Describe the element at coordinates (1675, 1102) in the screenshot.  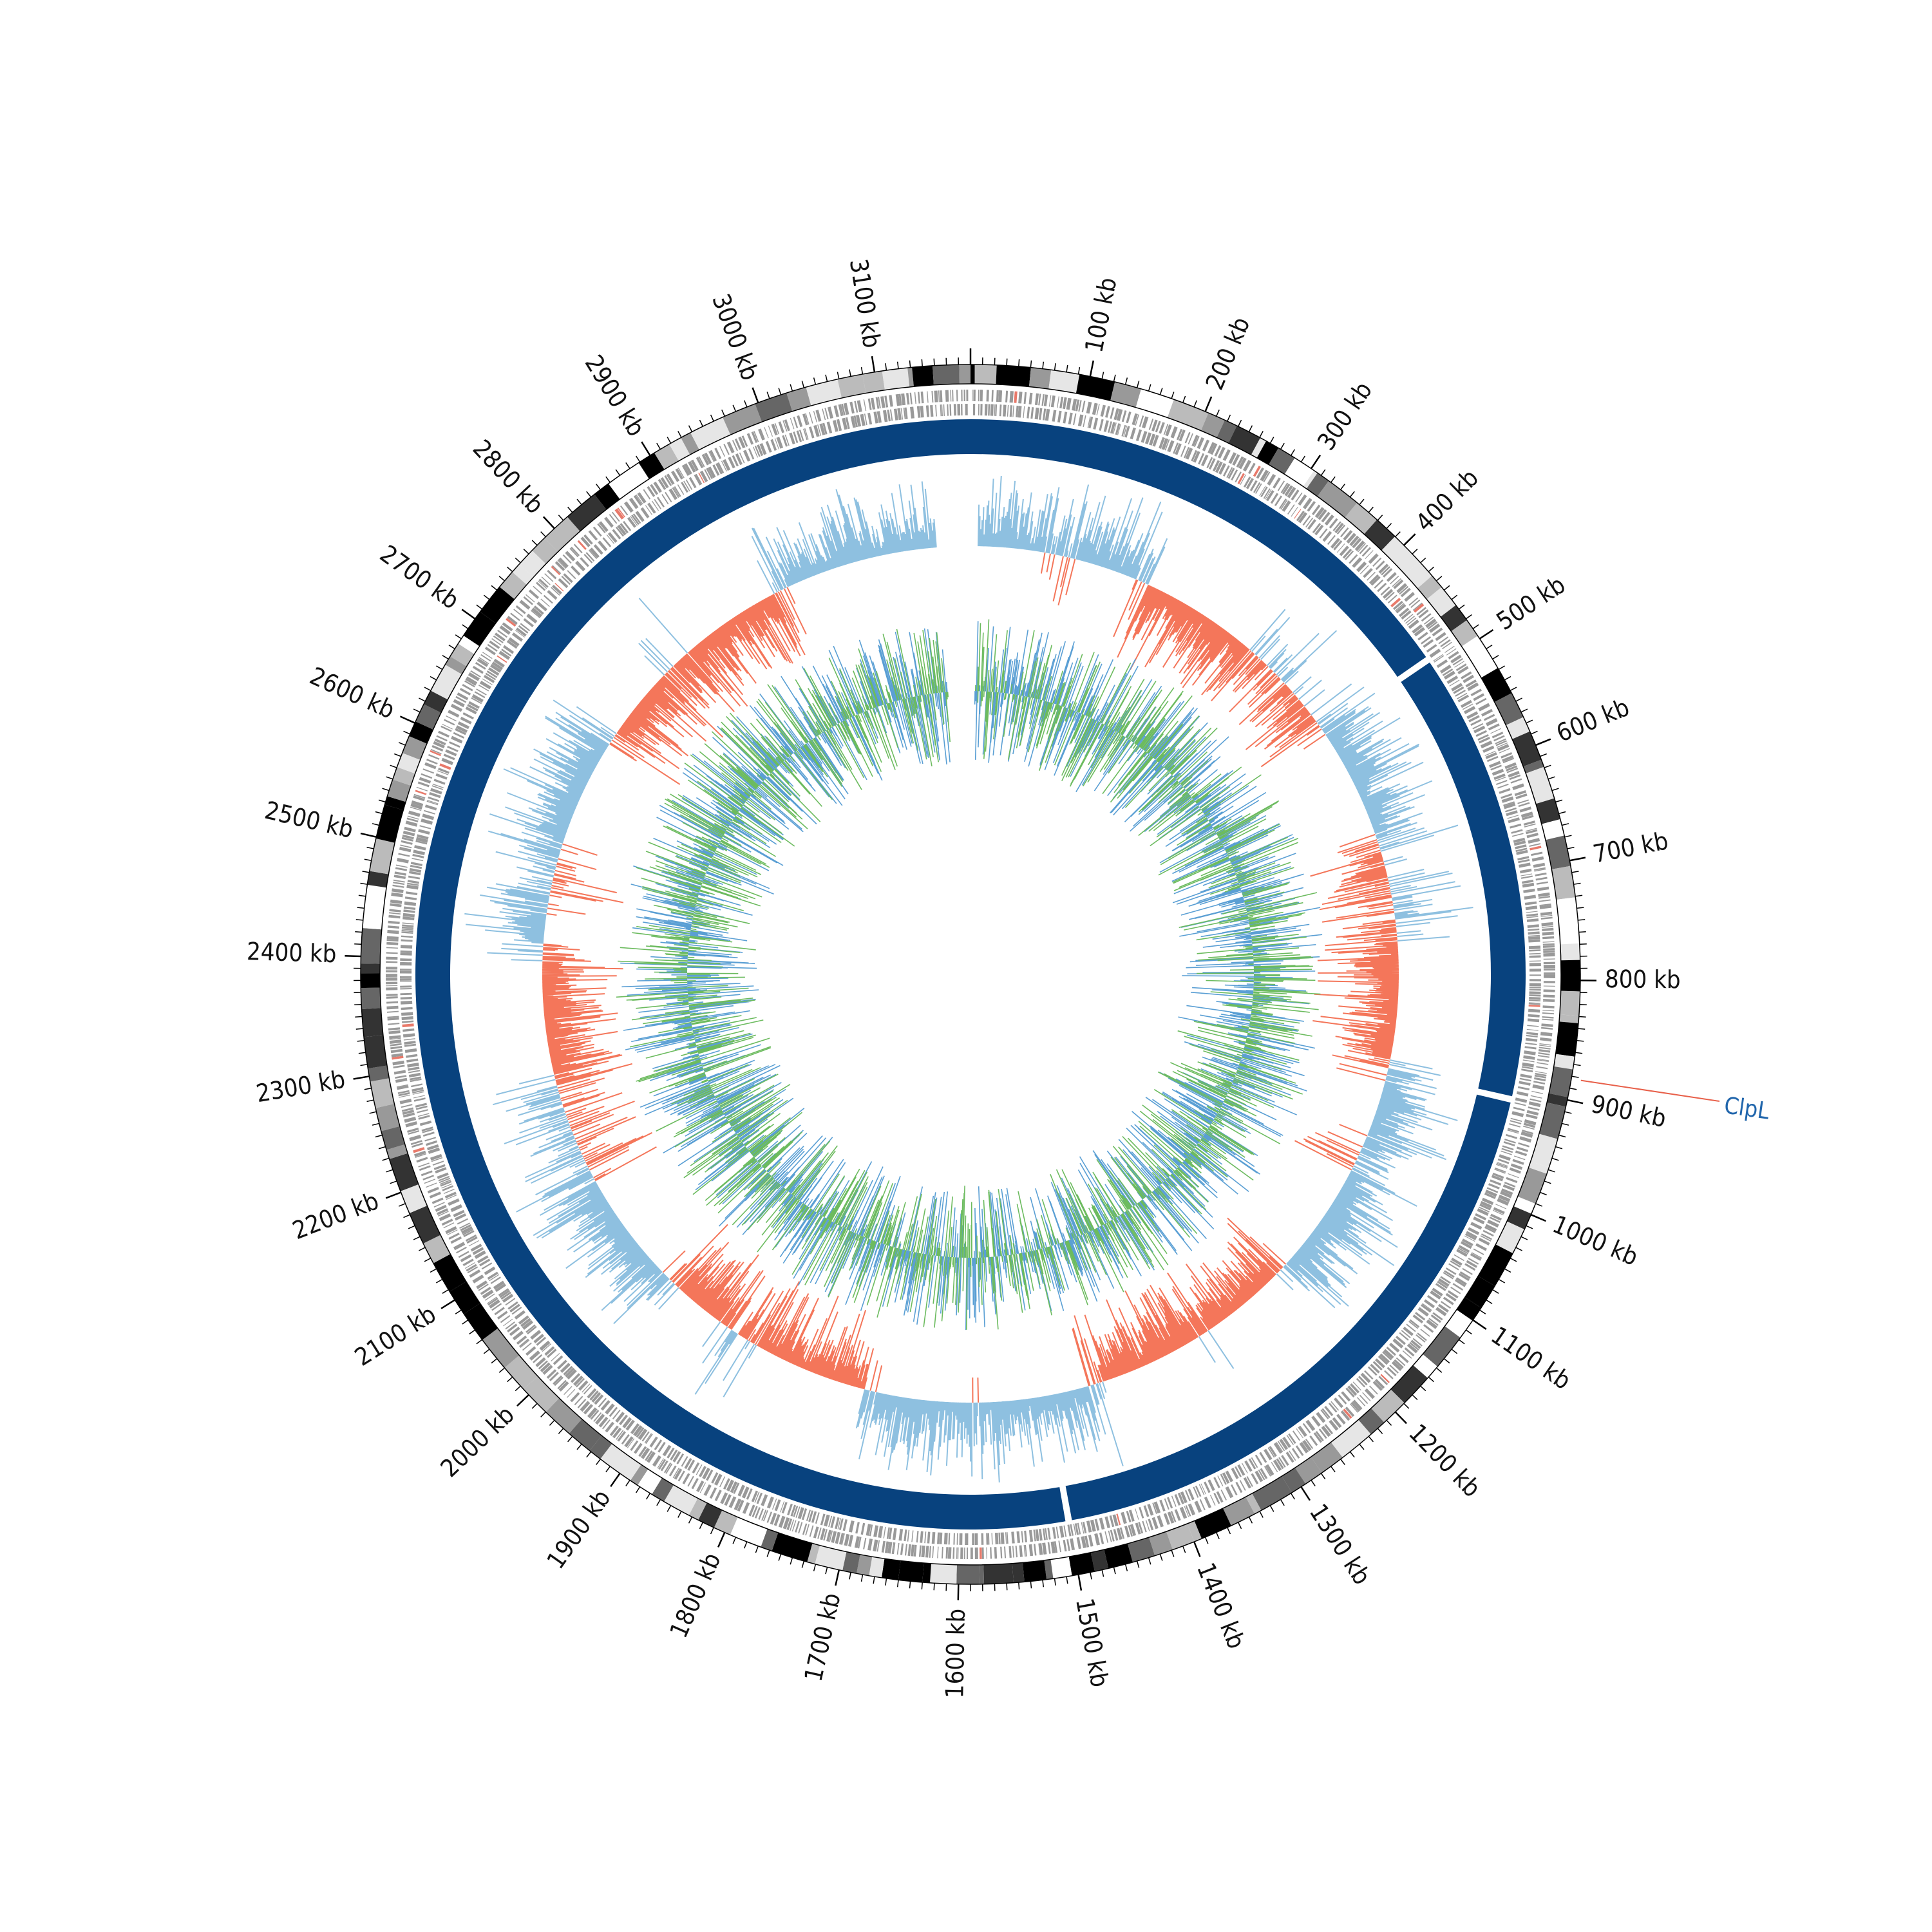
I see `clpl-annotation: ClpL` at that location.